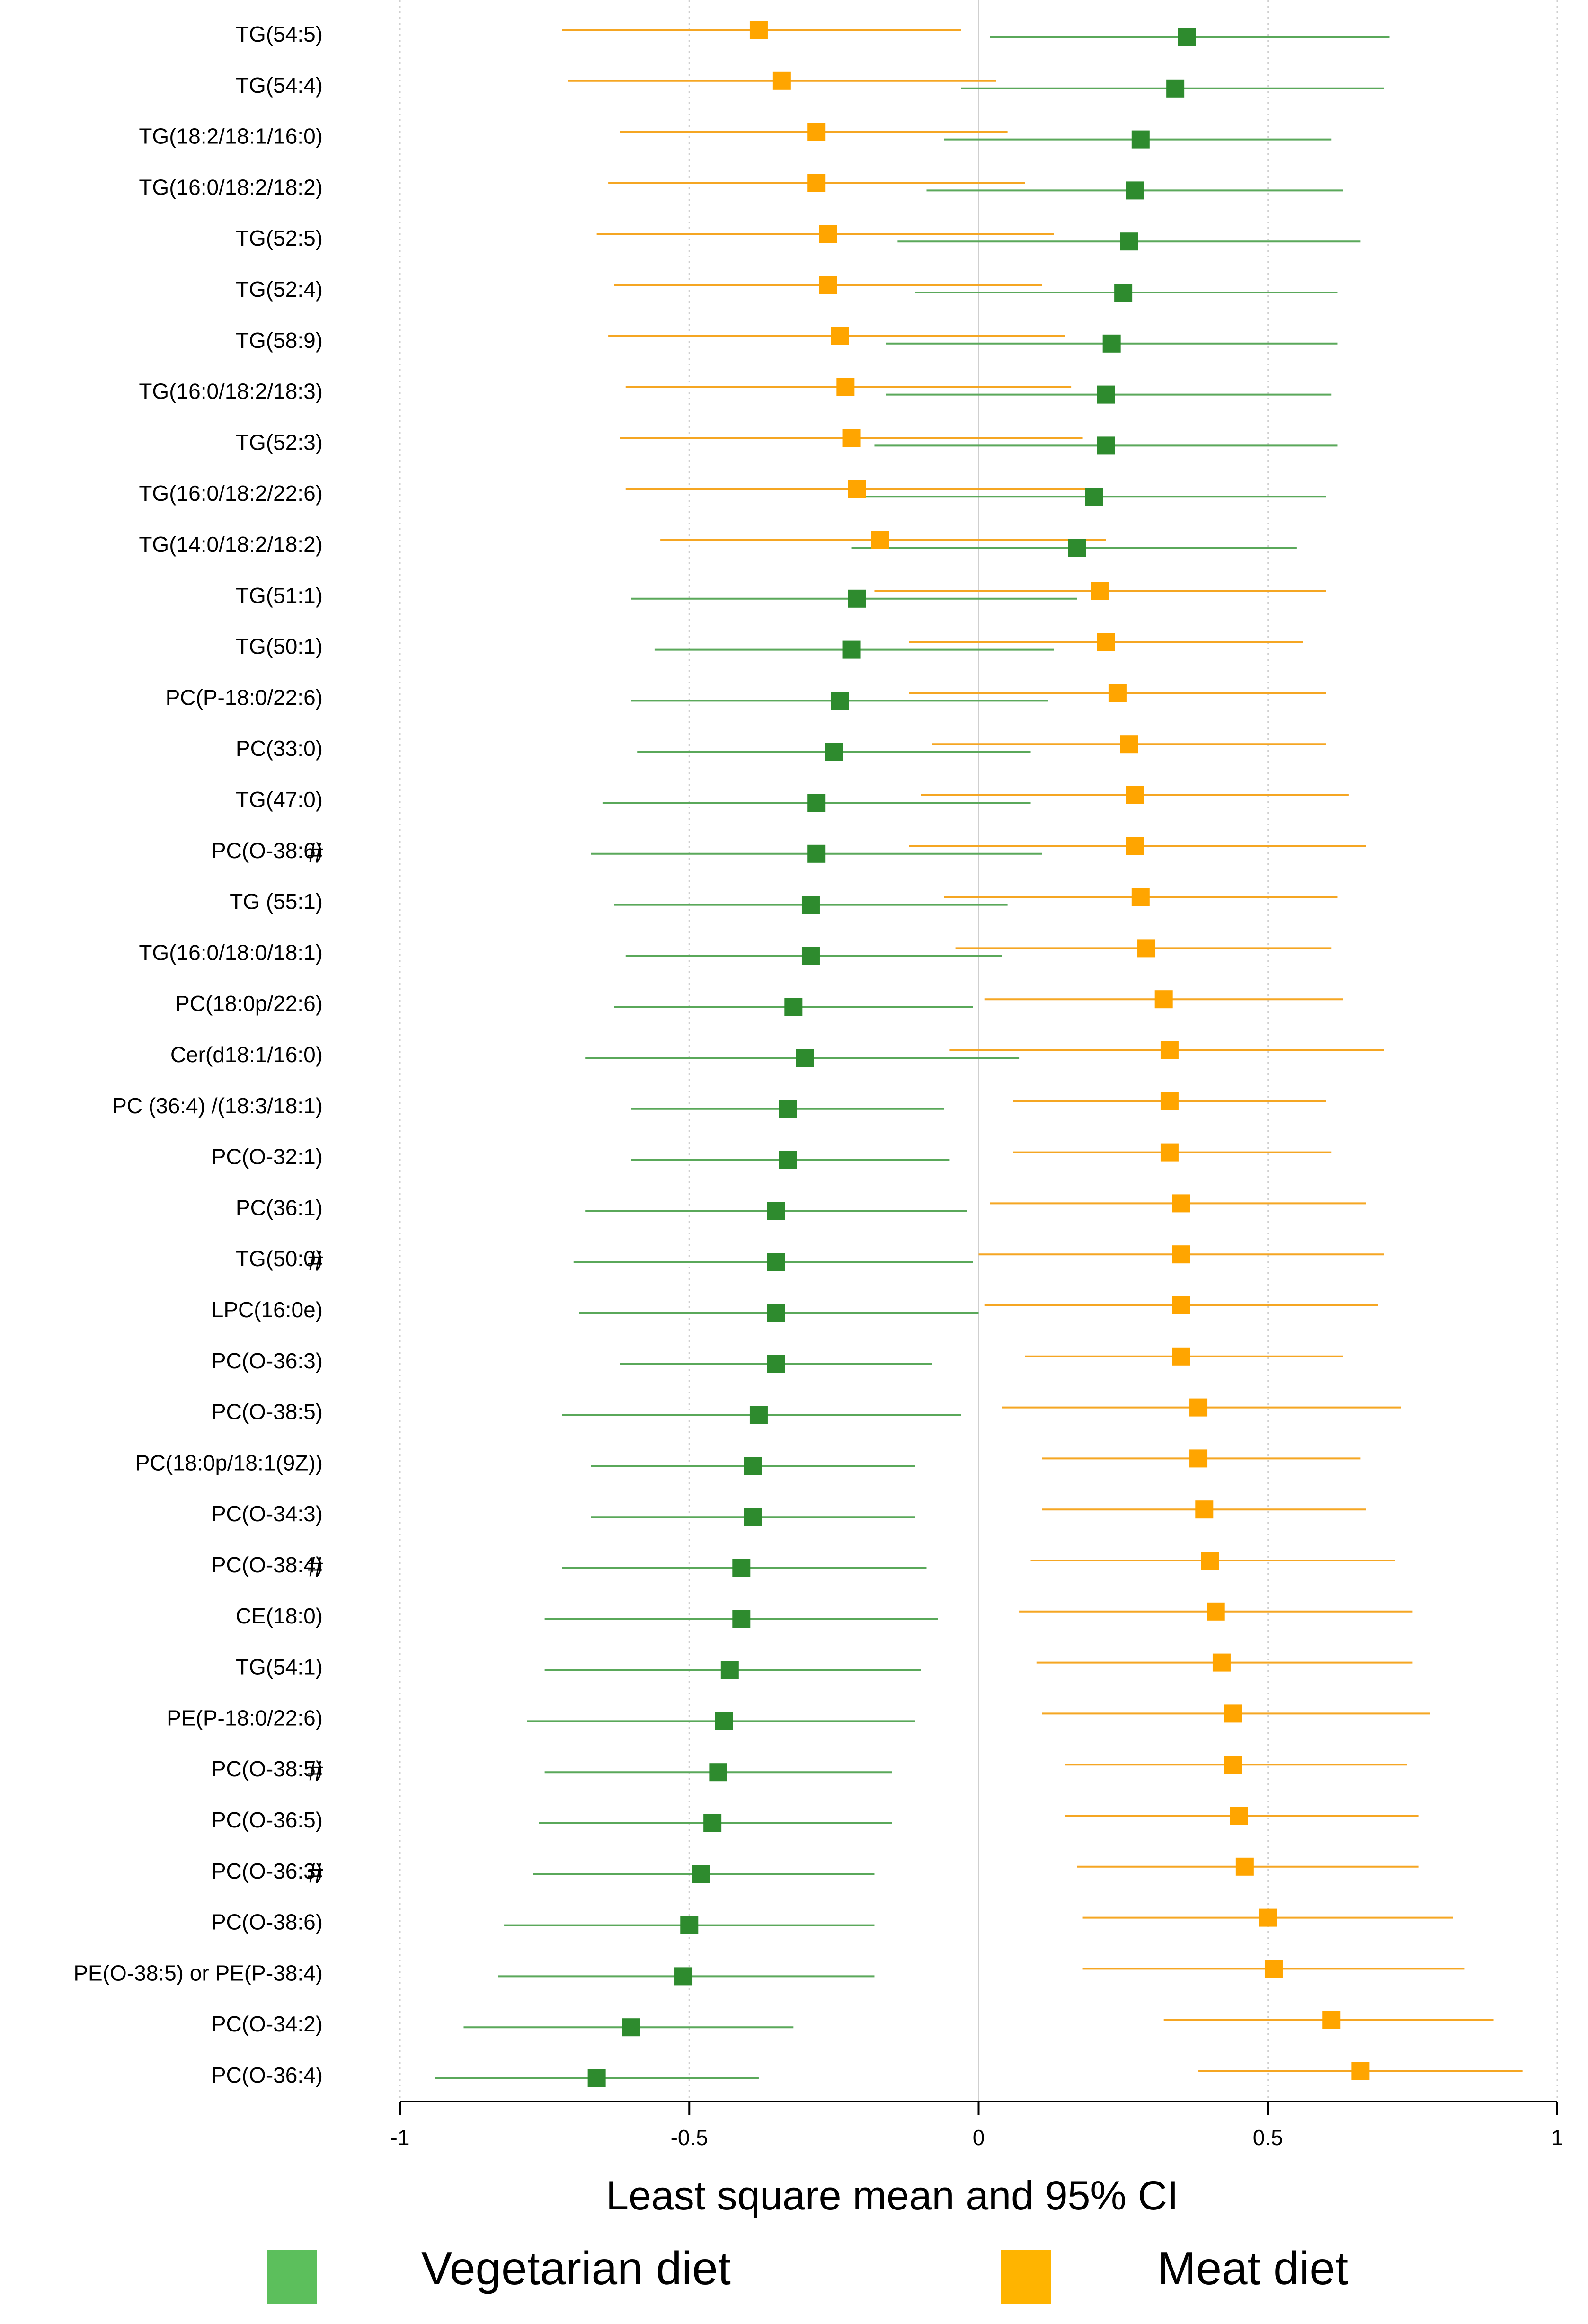 Image resolution: width=1588 pixels, height=2324 pixels. What do you see at coordinates (809, 1771) in the screenshot?
I see `row: PC(O-38:5)#` at bounding box center [809, 1771].